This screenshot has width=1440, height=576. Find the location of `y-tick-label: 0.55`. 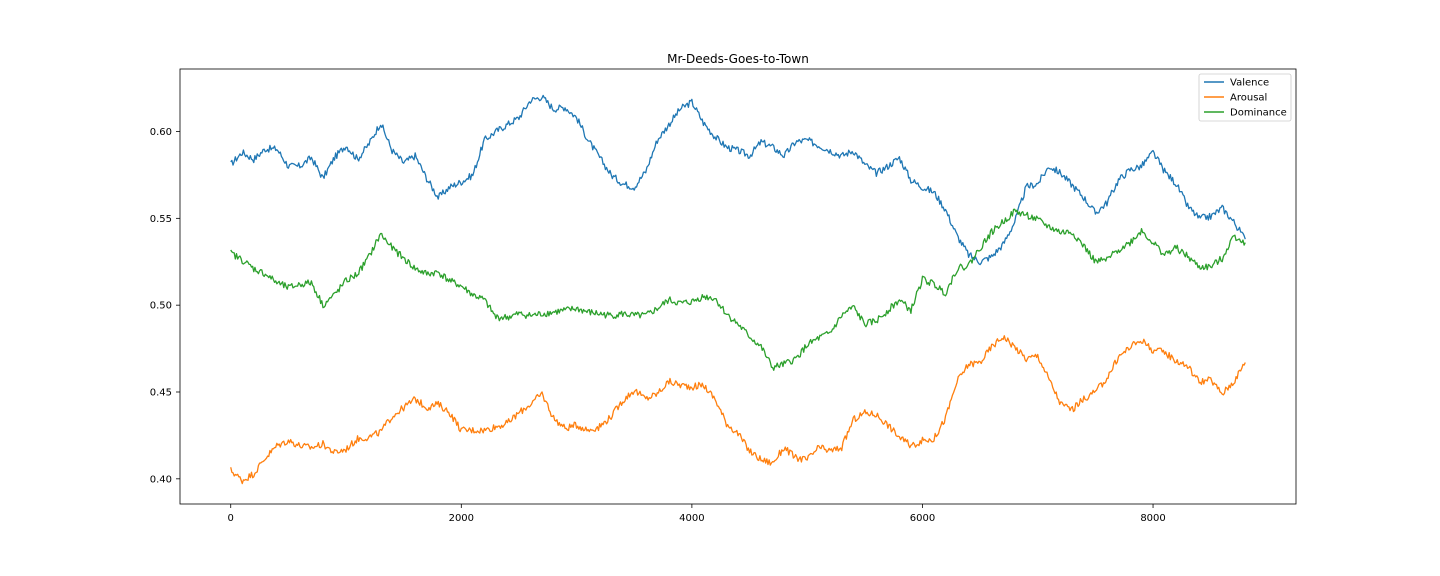

y-tick-label: 0.55 is located at coordinates (161, 219).